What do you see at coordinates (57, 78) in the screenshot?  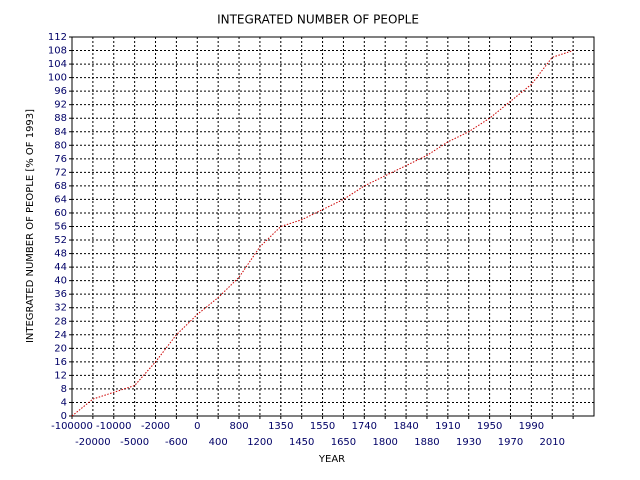 I see `y-tick-label: 100` at bounding box center [57, 78].